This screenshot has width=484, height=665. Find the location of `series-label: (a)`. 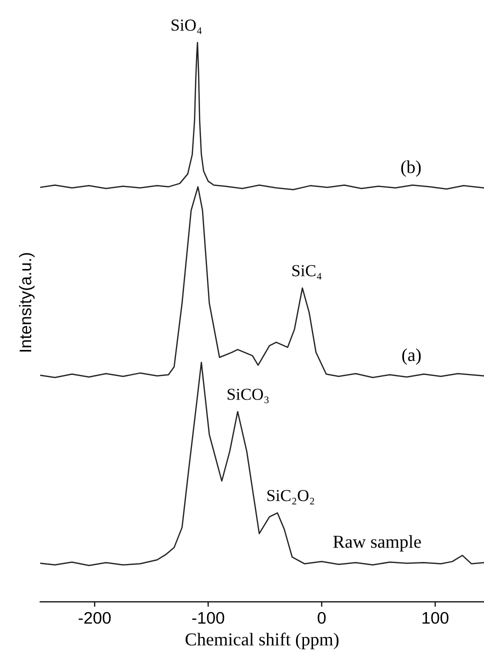

series-label: (a) is located at coordinates (411, 356).